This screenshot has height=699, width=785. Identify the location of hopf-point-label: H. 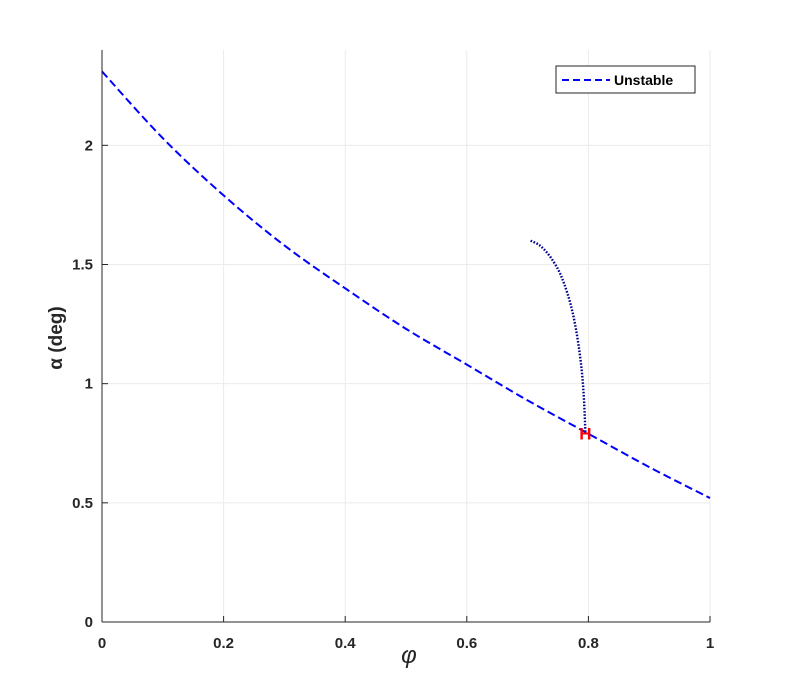
(585, 434).